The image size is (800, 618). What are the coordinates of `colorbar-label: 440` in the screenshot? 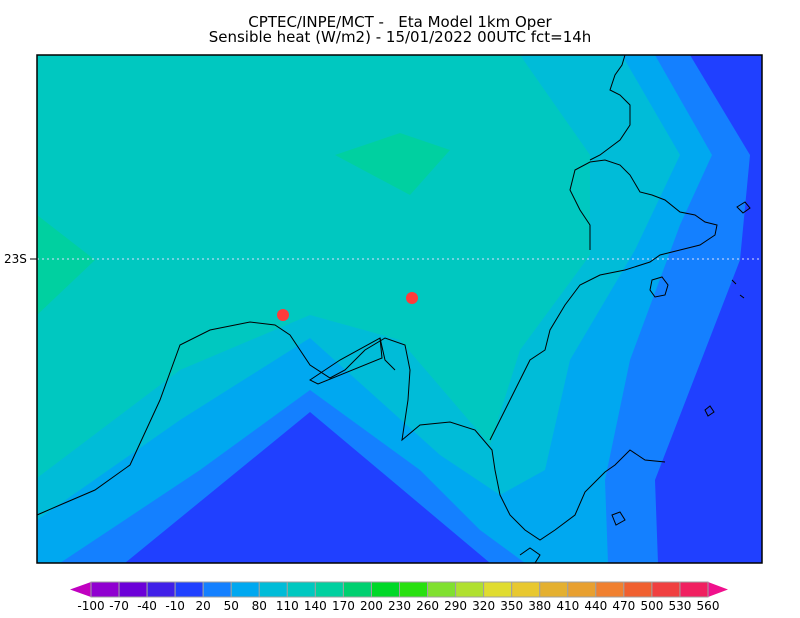 It's located at (596, 606).